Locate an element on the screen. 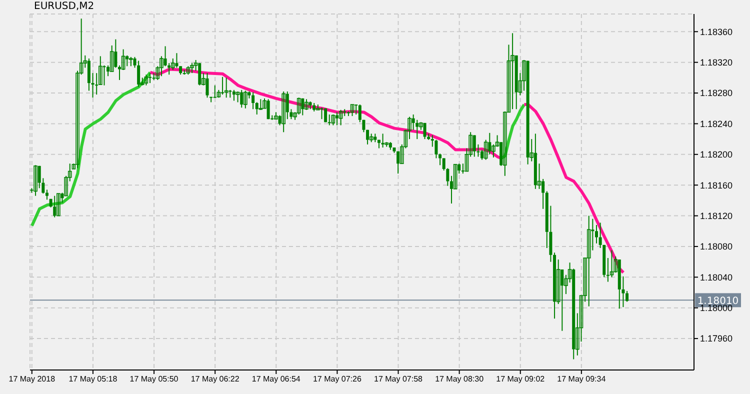 Image resolution: width=750 pixels, height=394 pixels. x-tick-label: 17 May 2018 is located at coordinates (32, 379).